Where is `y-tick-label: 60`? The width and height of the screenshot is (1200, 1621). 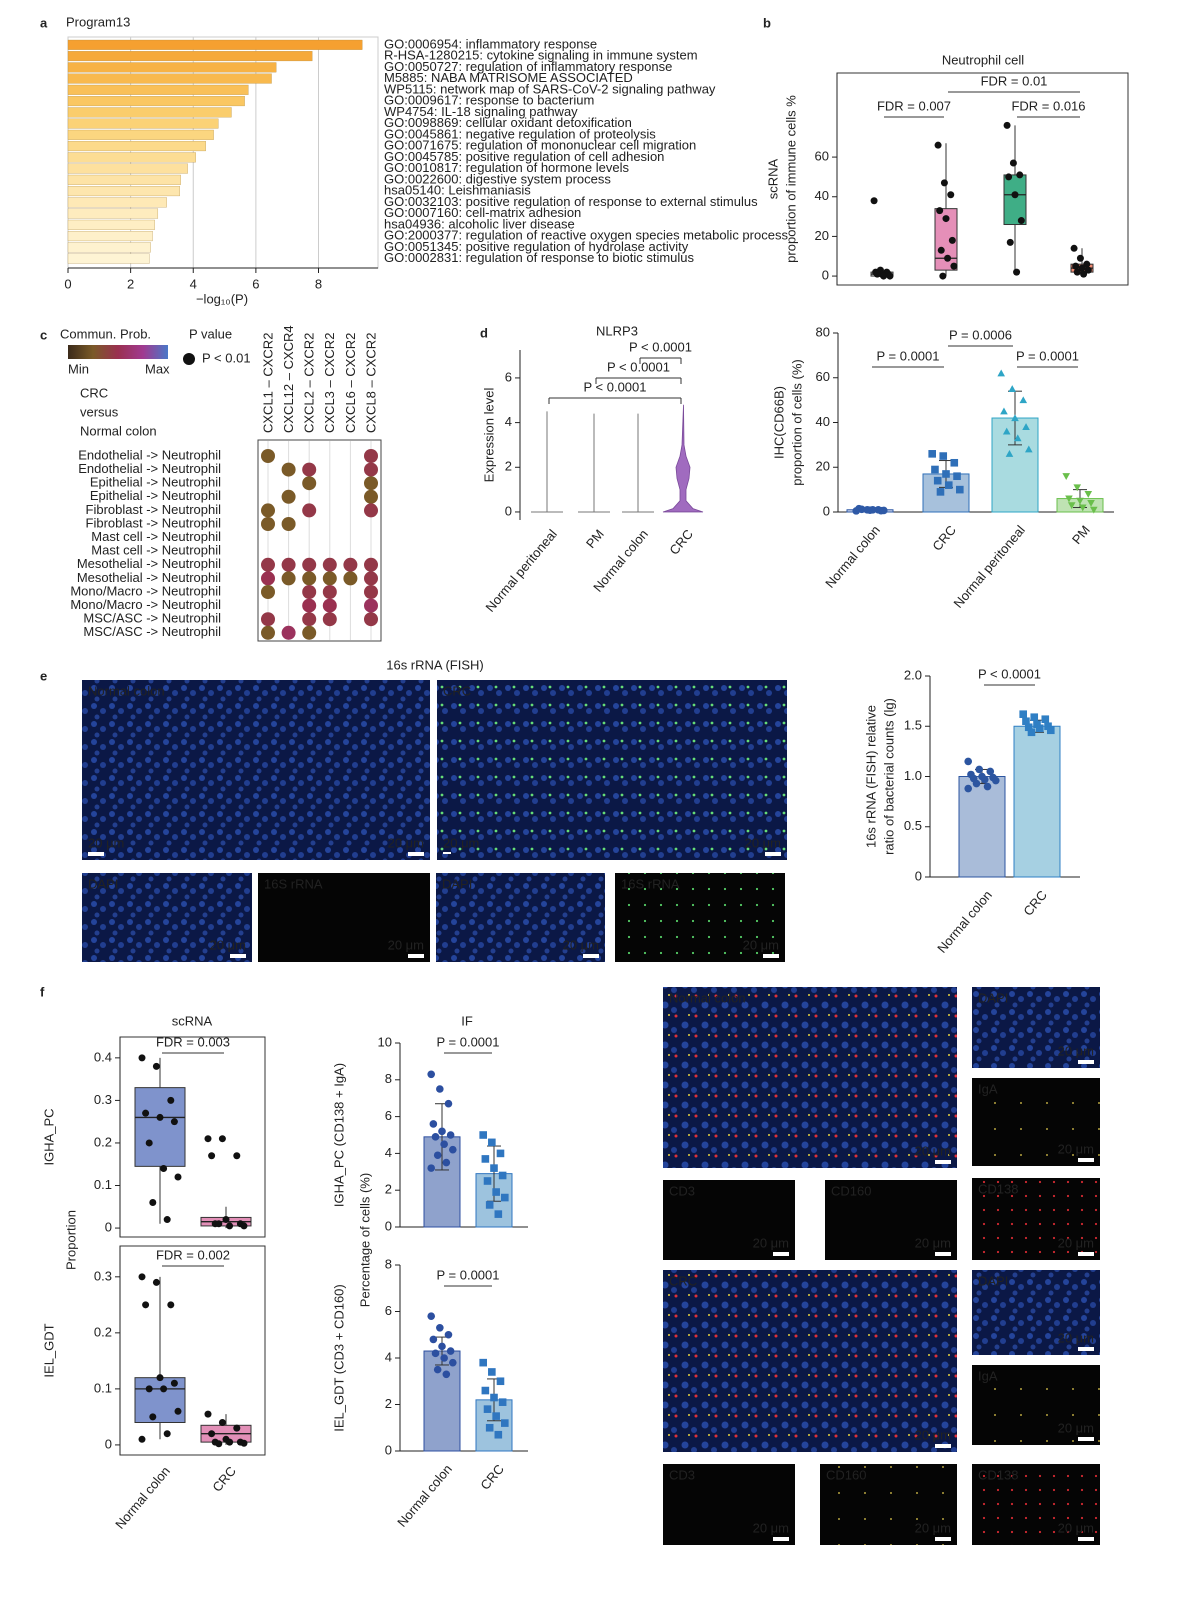 y-tick-label: 60 is located at coordinates (823, 376).